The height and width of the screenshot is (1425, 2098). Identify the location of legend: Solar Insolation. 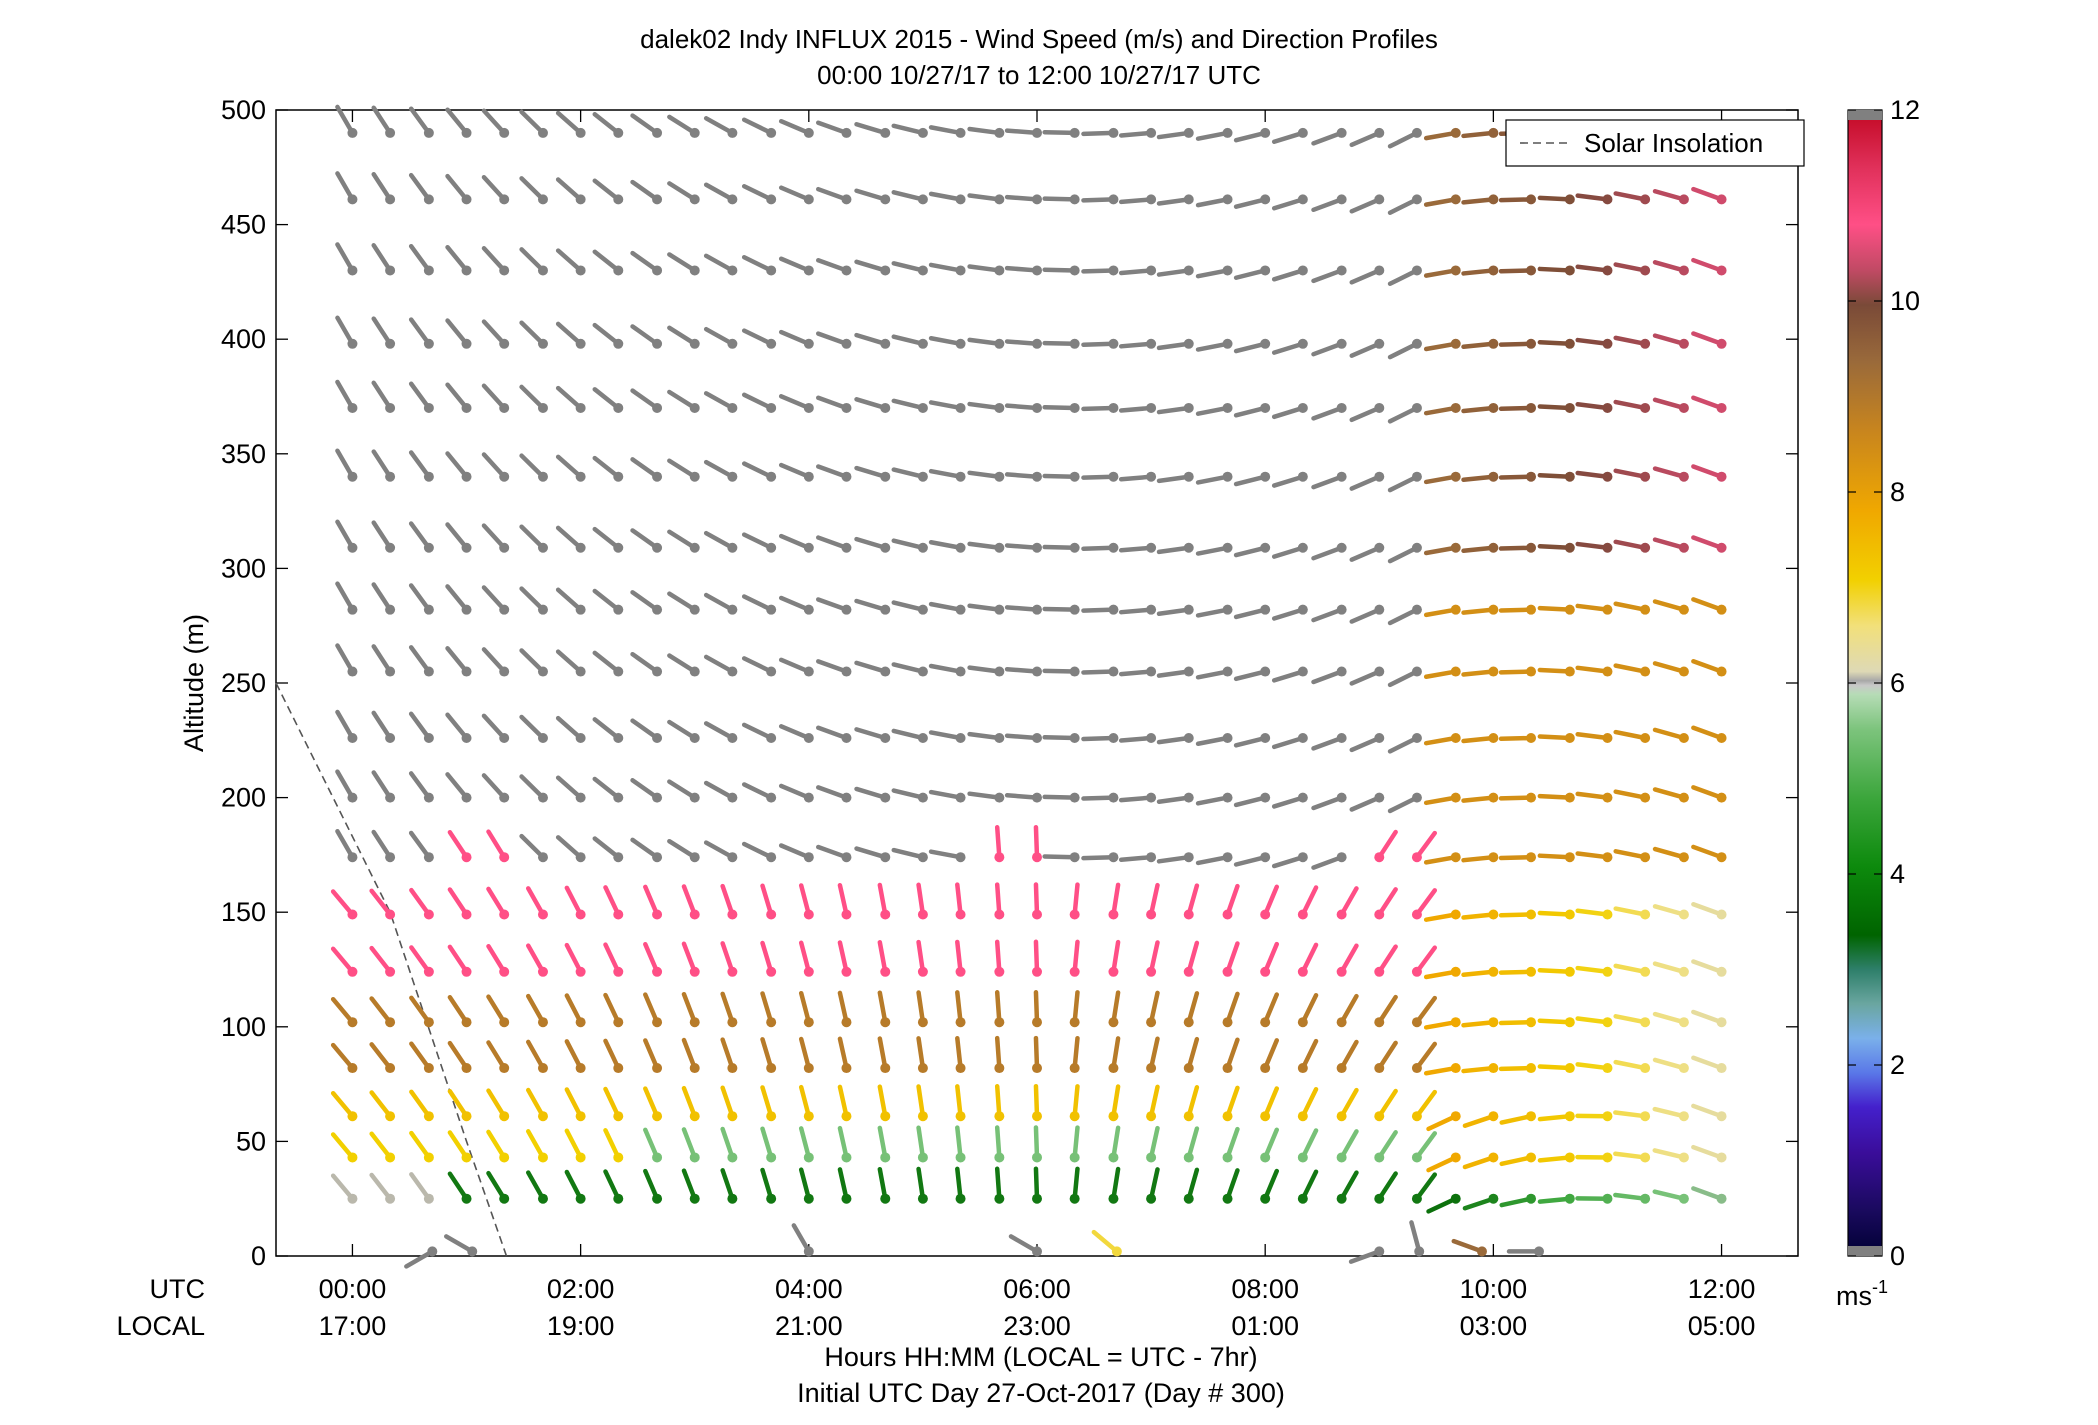
(1655, 143).